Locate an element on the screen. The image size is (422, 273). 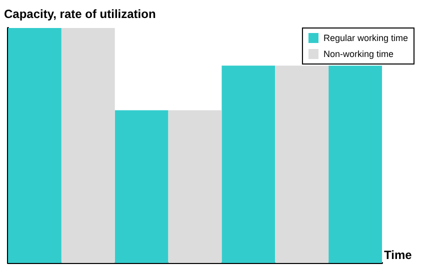
y-axis-title: Capacity, rate of utilization is located at coordinates (80, 14).